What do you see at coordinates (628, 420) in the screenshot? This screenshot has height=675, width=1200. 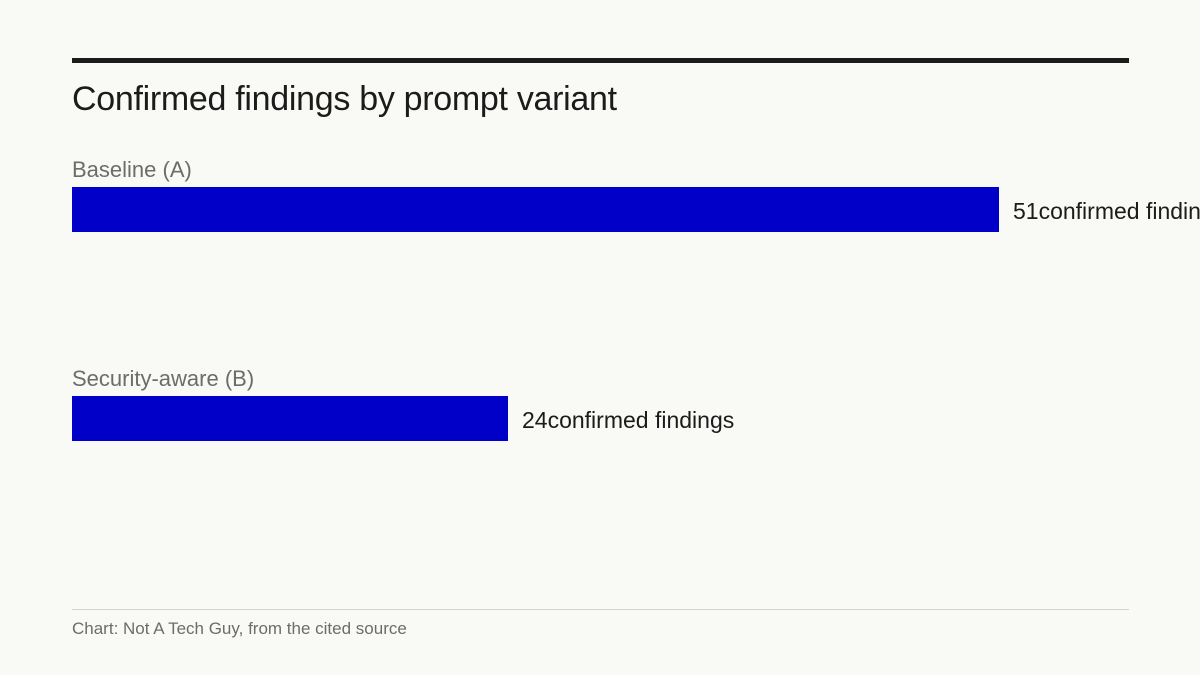 I see `value-label: 24confirmed findings` at bounding box center [628, 420].